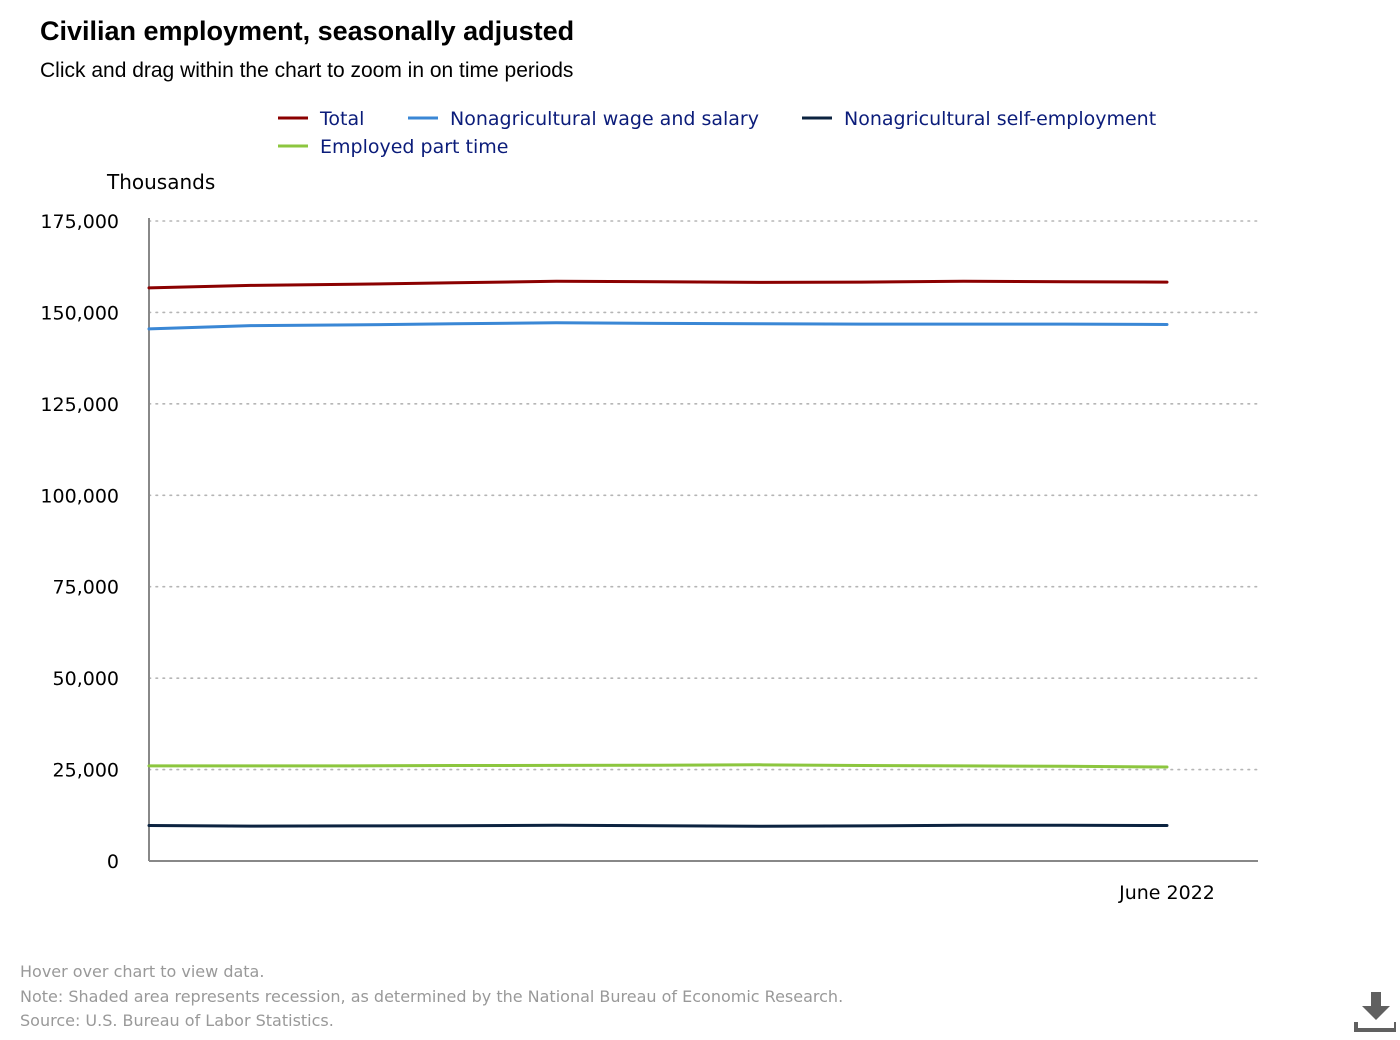 The image size is (1400, 1040). I want to click on download-icon, so click(1375, 1012).